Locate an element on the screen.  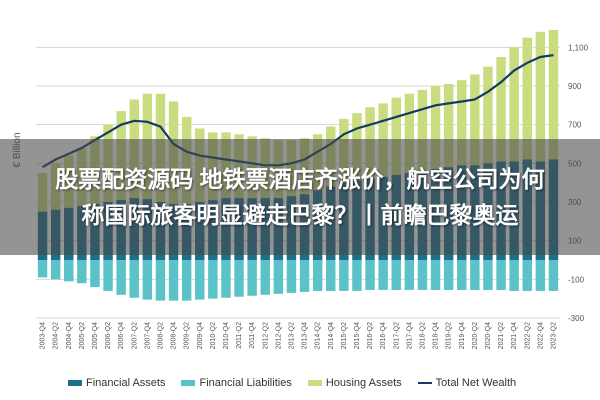
x-tick-label: 2013-Q2 is located at coordinates (291, 335).